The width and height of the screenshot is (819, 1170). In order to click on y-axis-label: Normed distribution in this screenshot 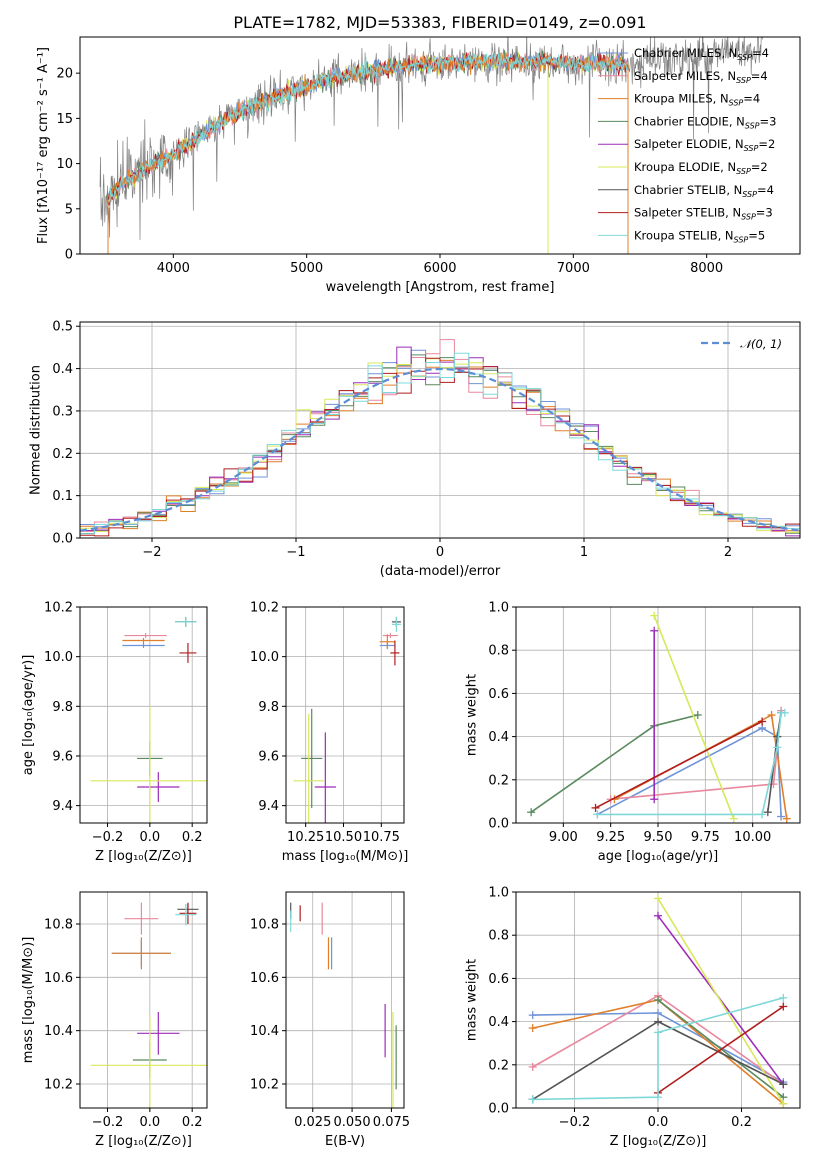, I will do `click(36, 430)`.